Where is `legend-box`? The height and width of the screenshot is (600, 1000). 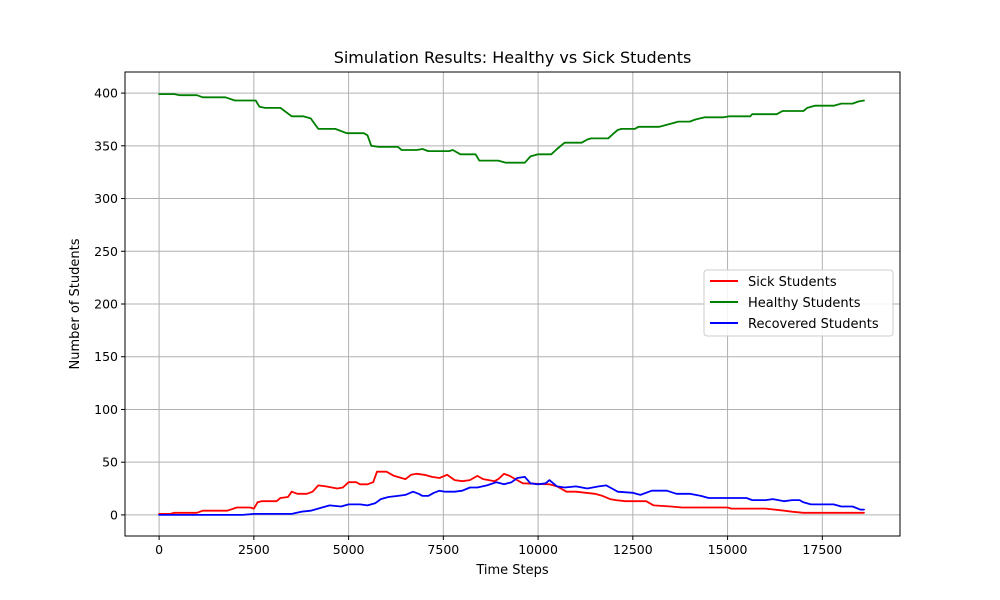
legend-box is located at coordinates (798, 303).